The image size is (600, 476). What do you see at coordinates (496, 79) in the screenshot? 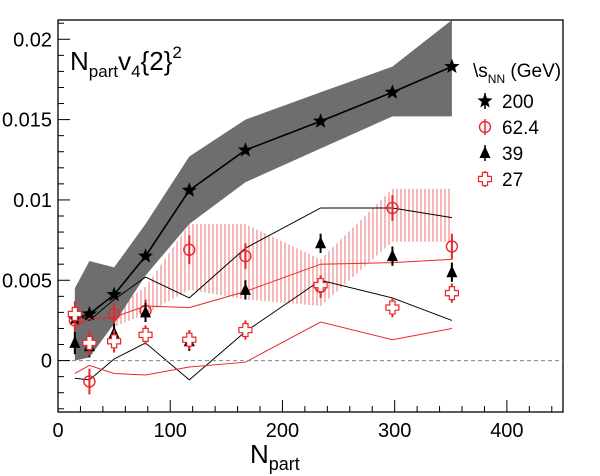
I see `legend-header-sub: NN` at bounding box center [496, 79].